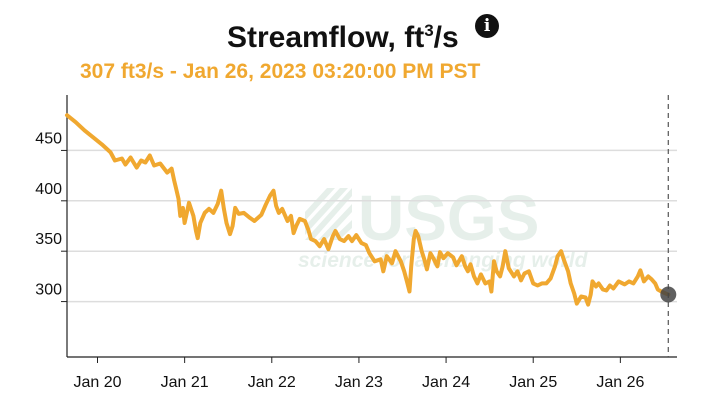 This screenshot has width=726, height=413. Describe the element at coordinates (328, 214) in the screenshot. I see `usgs-logo-waves` at that location.